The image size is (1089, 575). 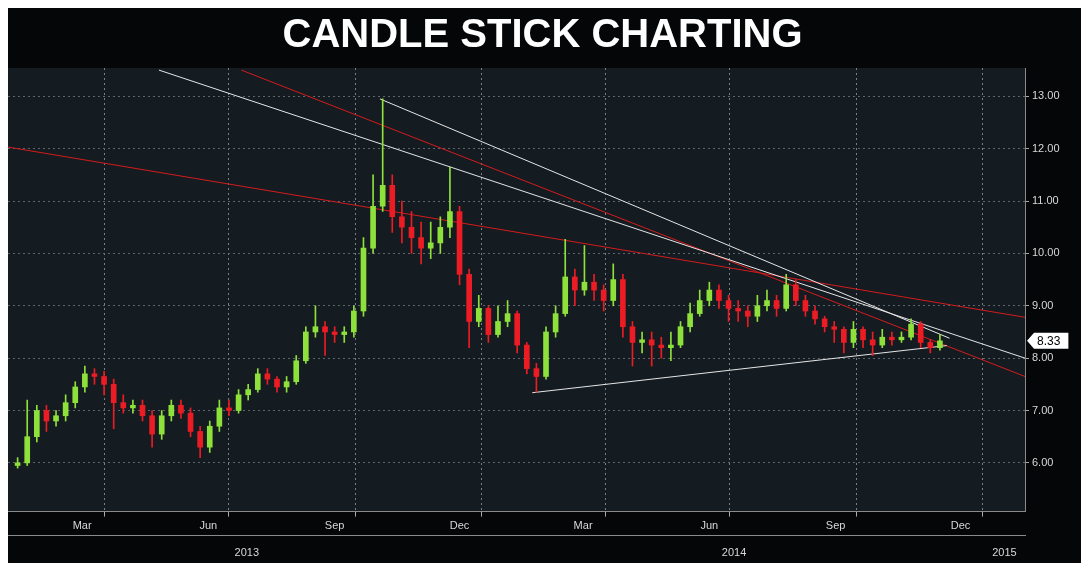 What do you see at coordinates (1043, 461) in the screenshot?
I see `y-tick-label: 6.00` at bounding box center [1043, 461].